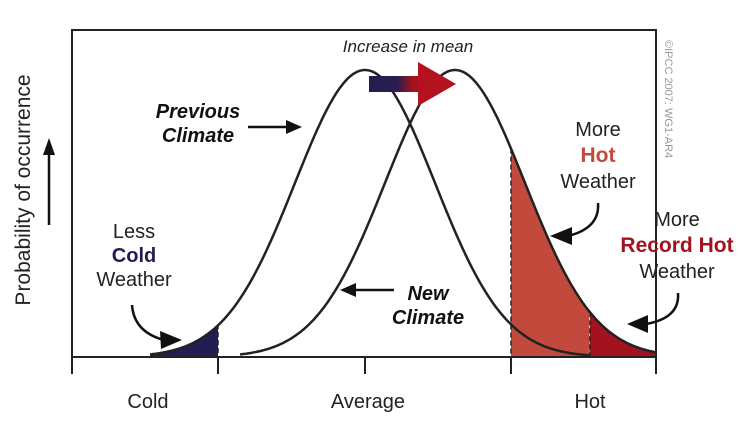  What do you see at coordinates (275, 127) in the screenshot?
I see `right-arrow-icon` at bounding box center [275, 127].